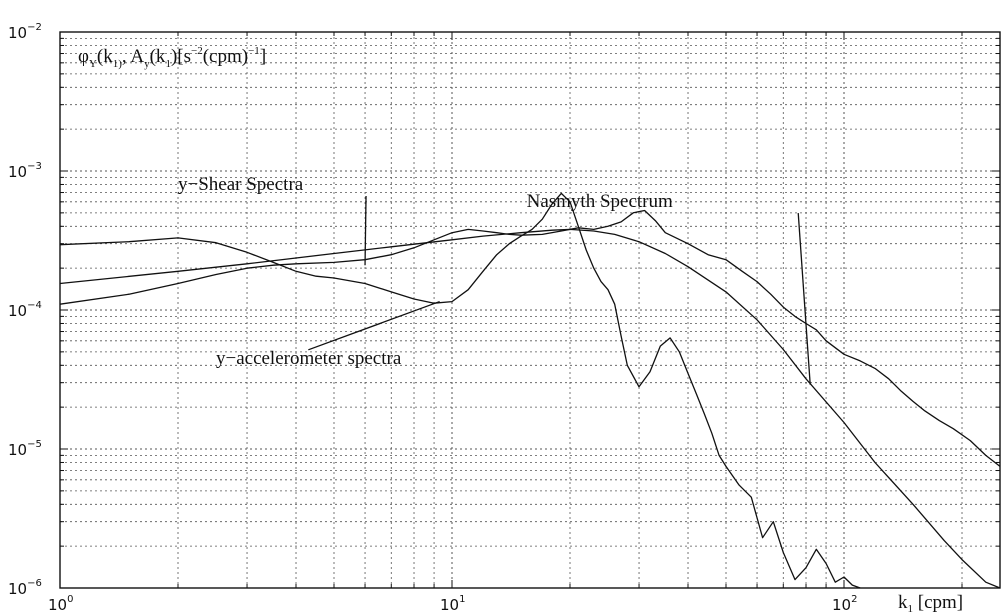 This screenshot has height=616, width=1003. I want to click on annotation-label: y−accelerometer spectra, so click(309, 358).